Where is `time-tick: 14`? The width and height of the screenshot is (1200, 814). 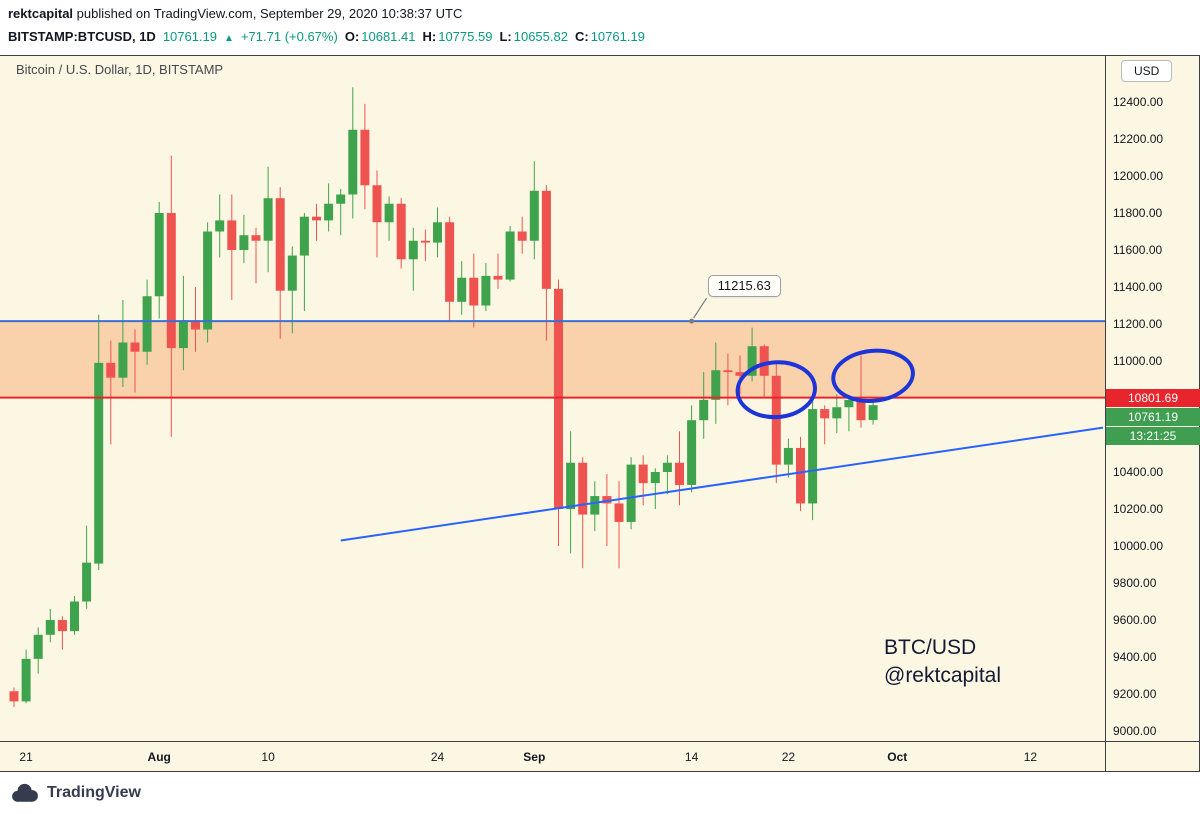
time-tick: 14 is located at coordinates (691, 757).